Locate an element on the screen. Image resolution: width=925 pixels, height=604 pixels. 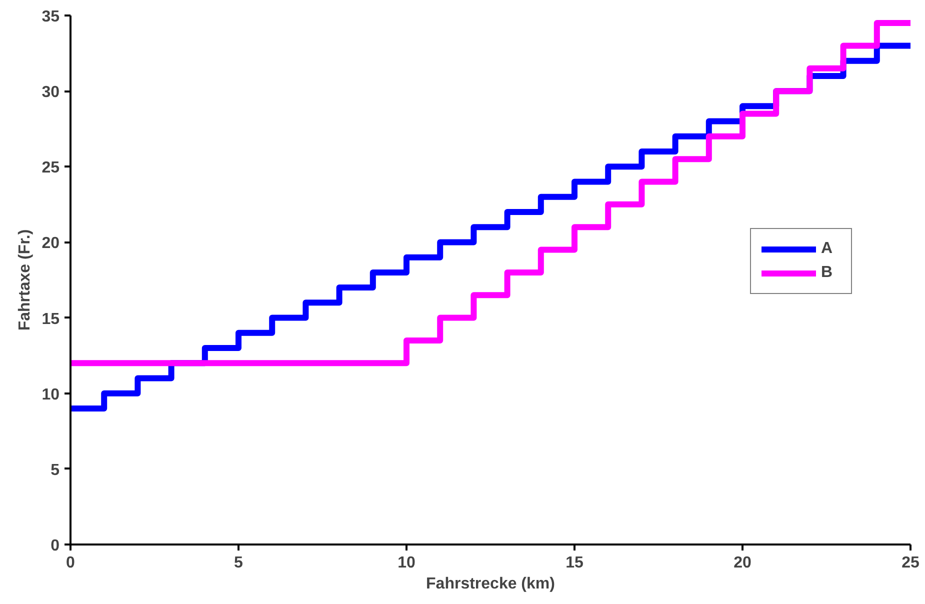
x-tick-label: 20 is located at coordinates (743, 563).